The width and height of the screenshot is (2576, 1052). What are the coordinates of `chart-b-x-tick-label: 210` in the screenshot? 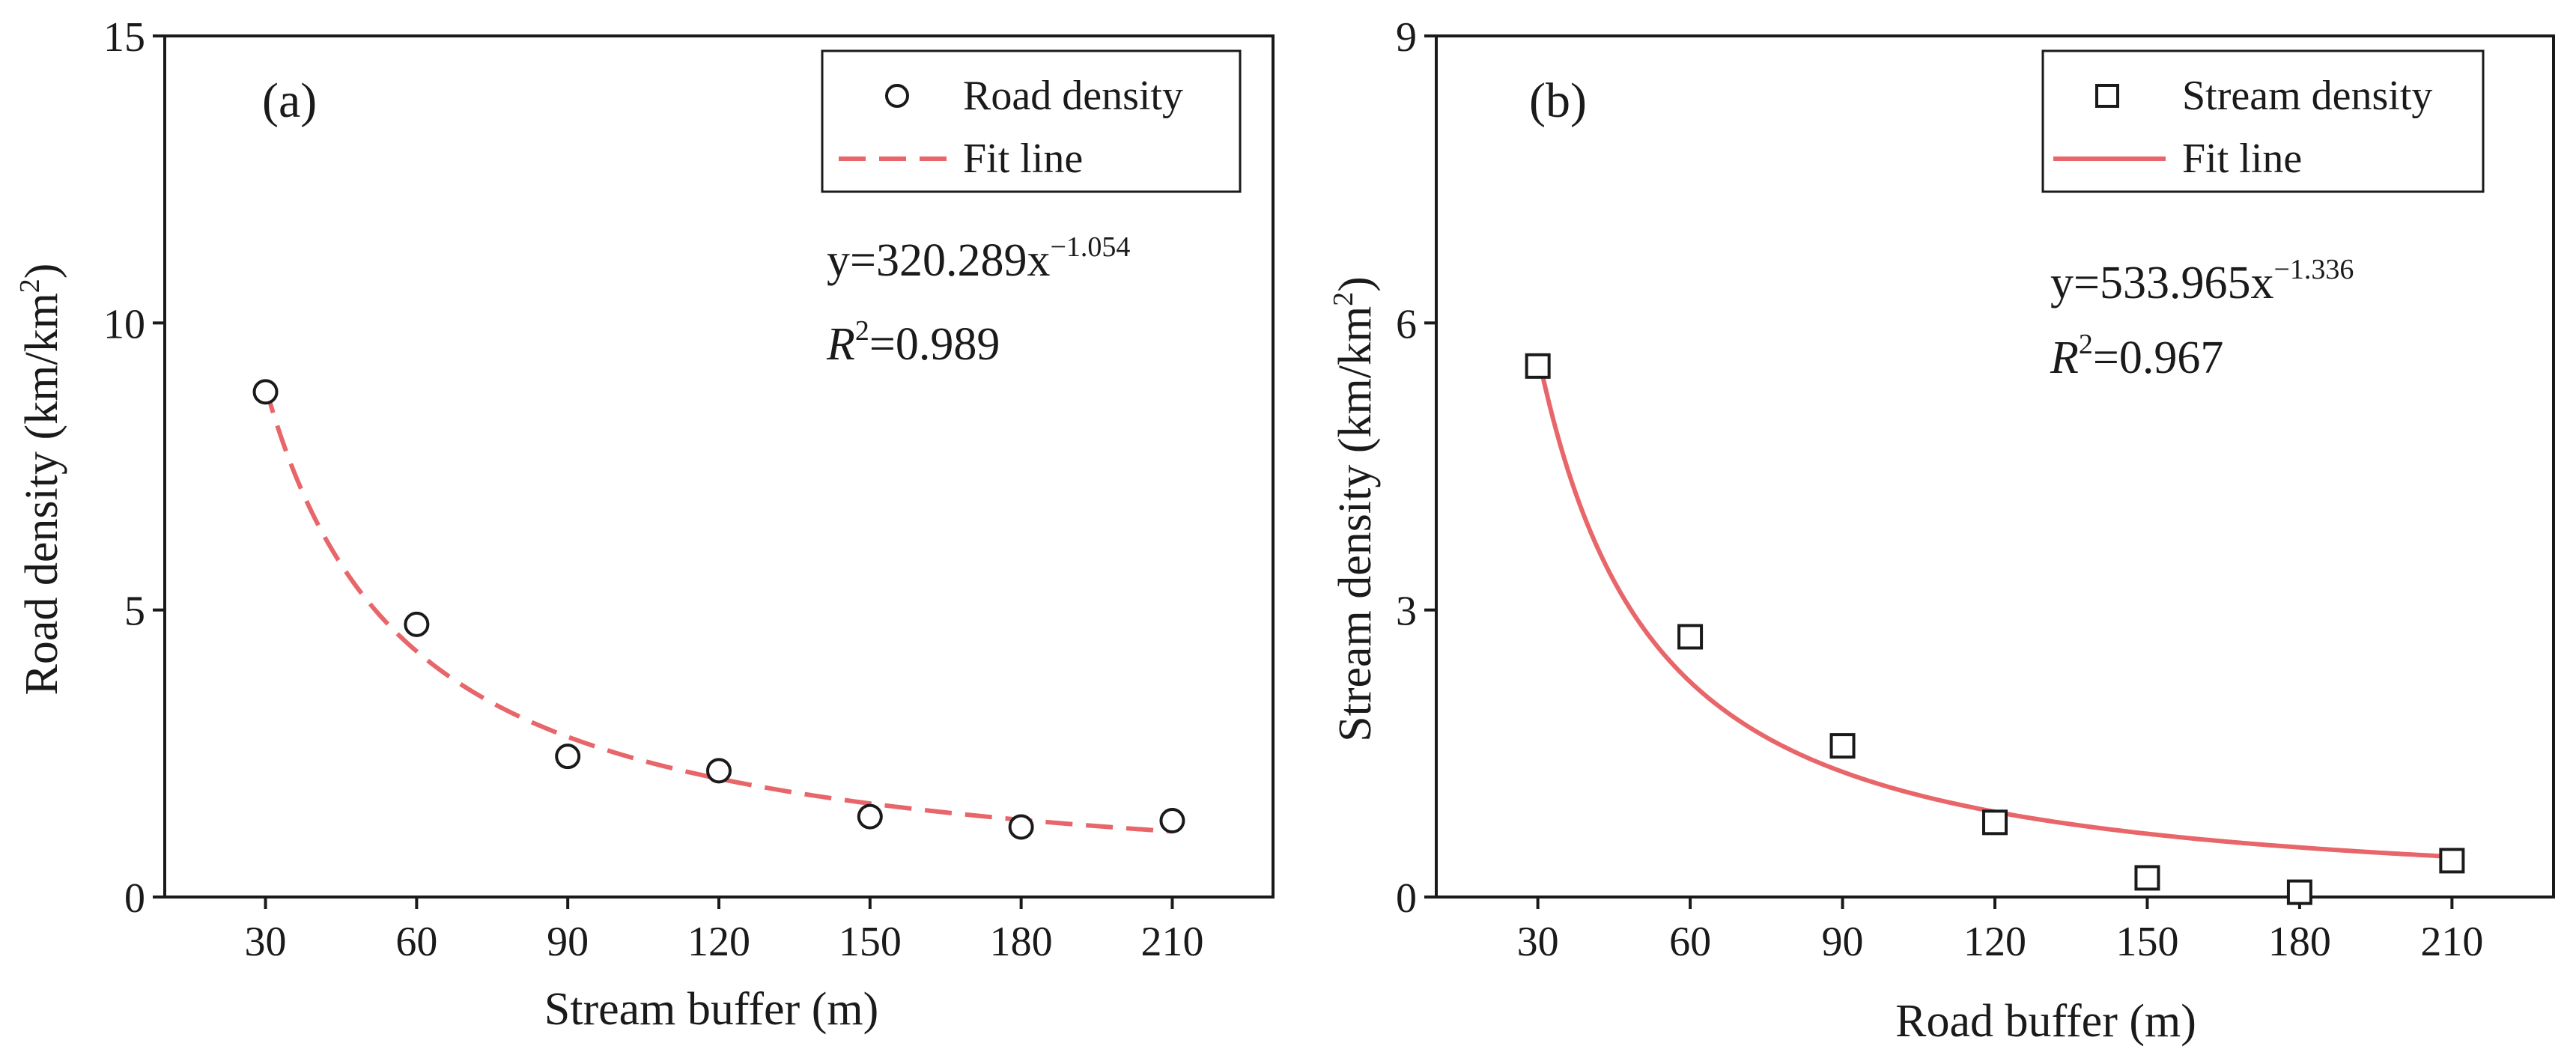 It's located at (2451, 942).